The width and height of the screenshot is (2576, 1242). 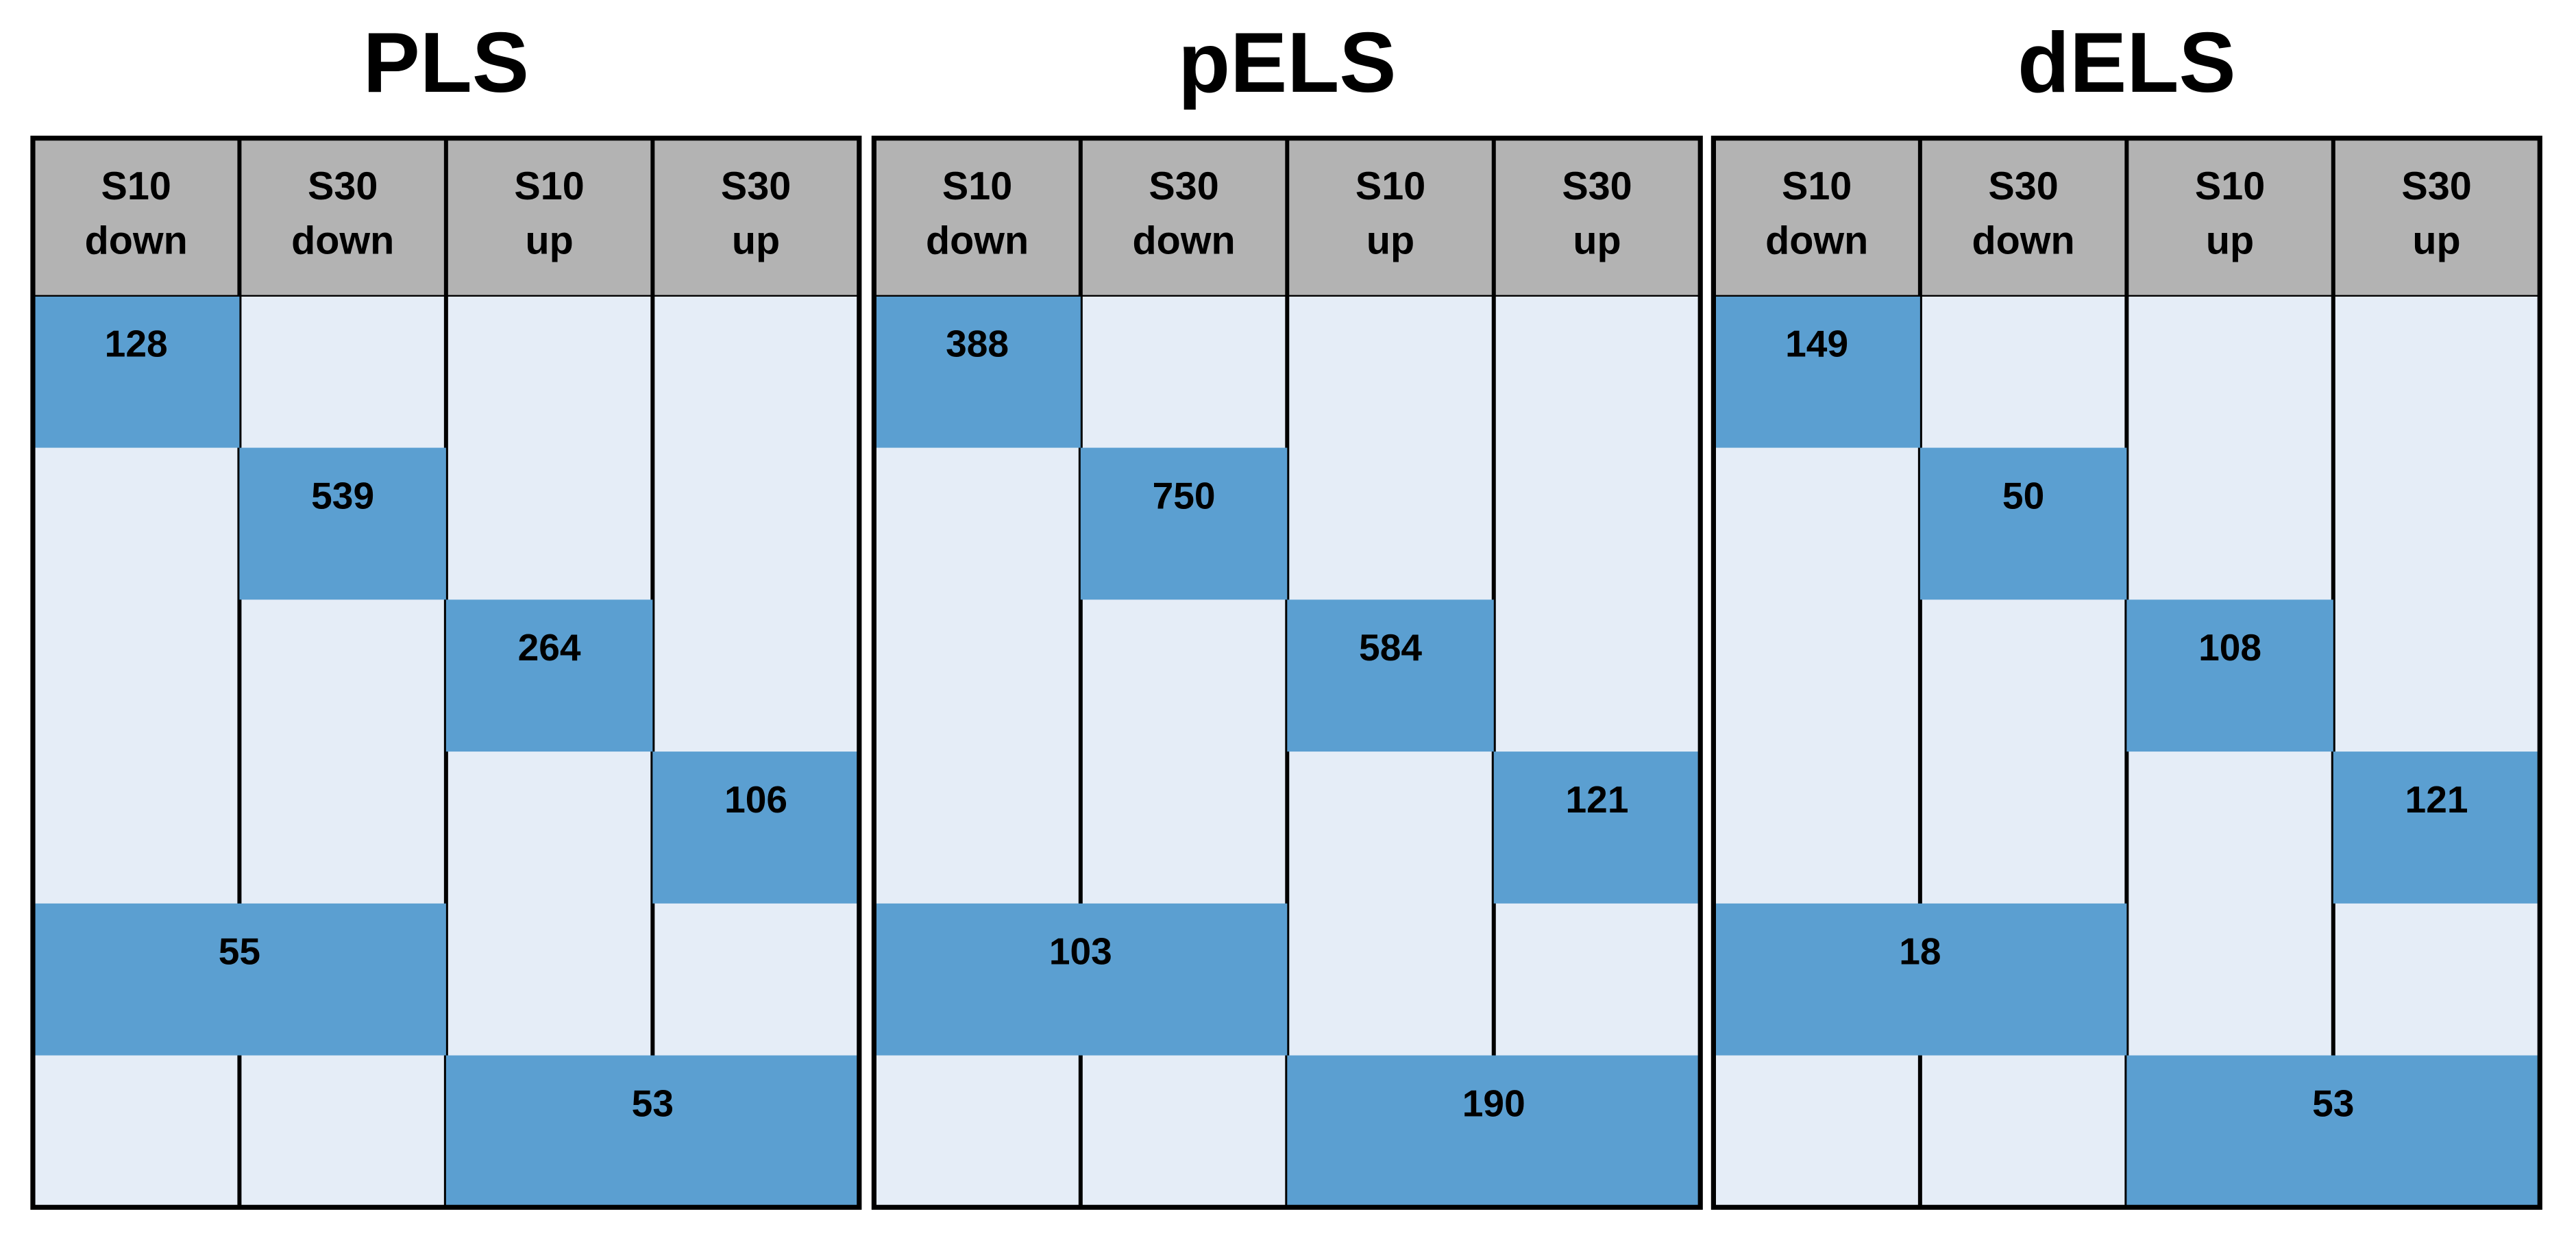 What do you see at coordinates (2023, 495) in the screenshot?
I see `count-label: 50` at bounding box center [2023, 495].